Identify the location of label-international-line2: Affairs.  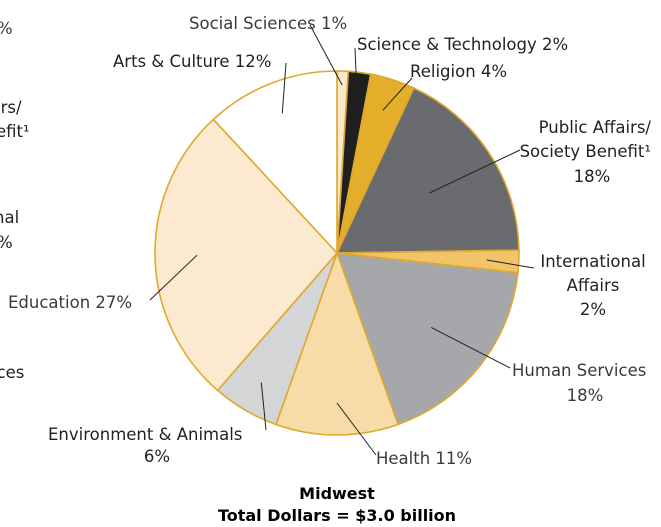
(593, 285).